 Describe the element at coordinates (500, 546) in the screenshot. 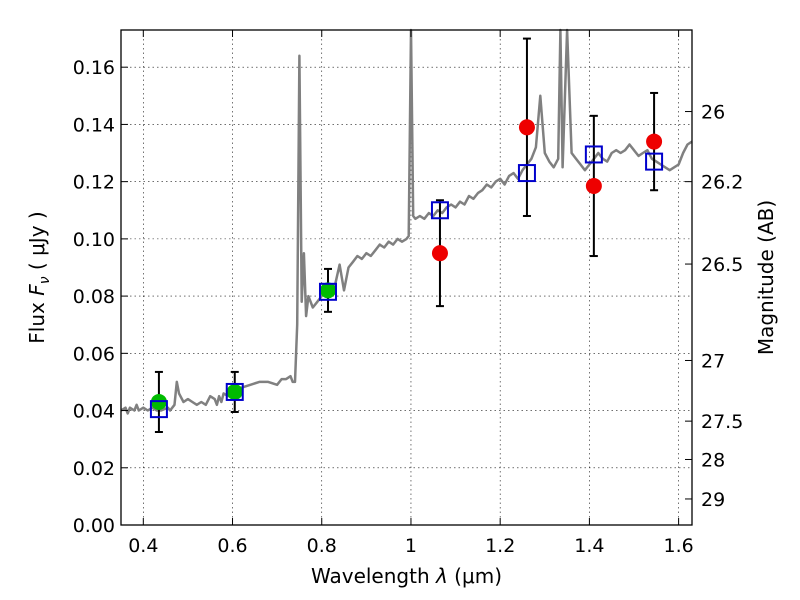

I see `x-tick-label: 1.2` at that location.